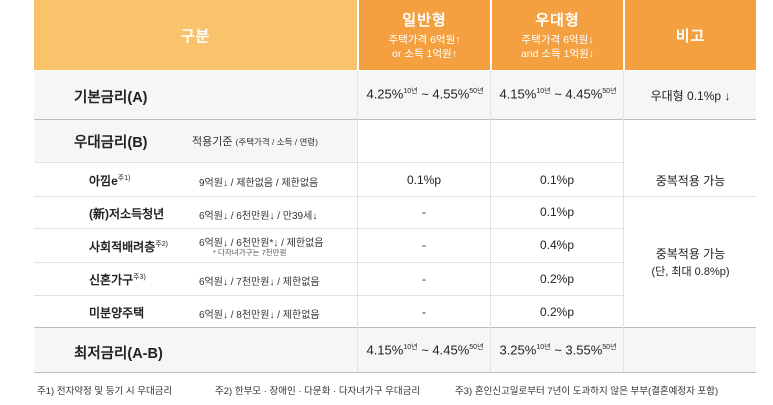 The width and height of the screenshot is (773, 405). I want to click on min-rate-general-sep: ~, so click(425, 350).